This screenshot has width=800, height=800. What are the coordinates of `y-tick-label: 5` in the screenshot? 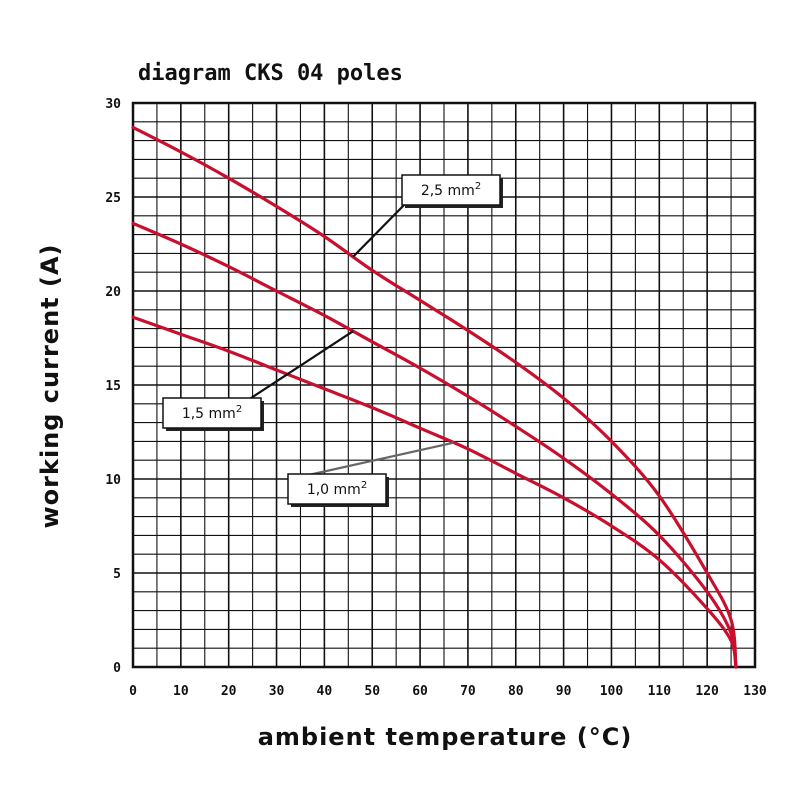 It's located at (117, 574).